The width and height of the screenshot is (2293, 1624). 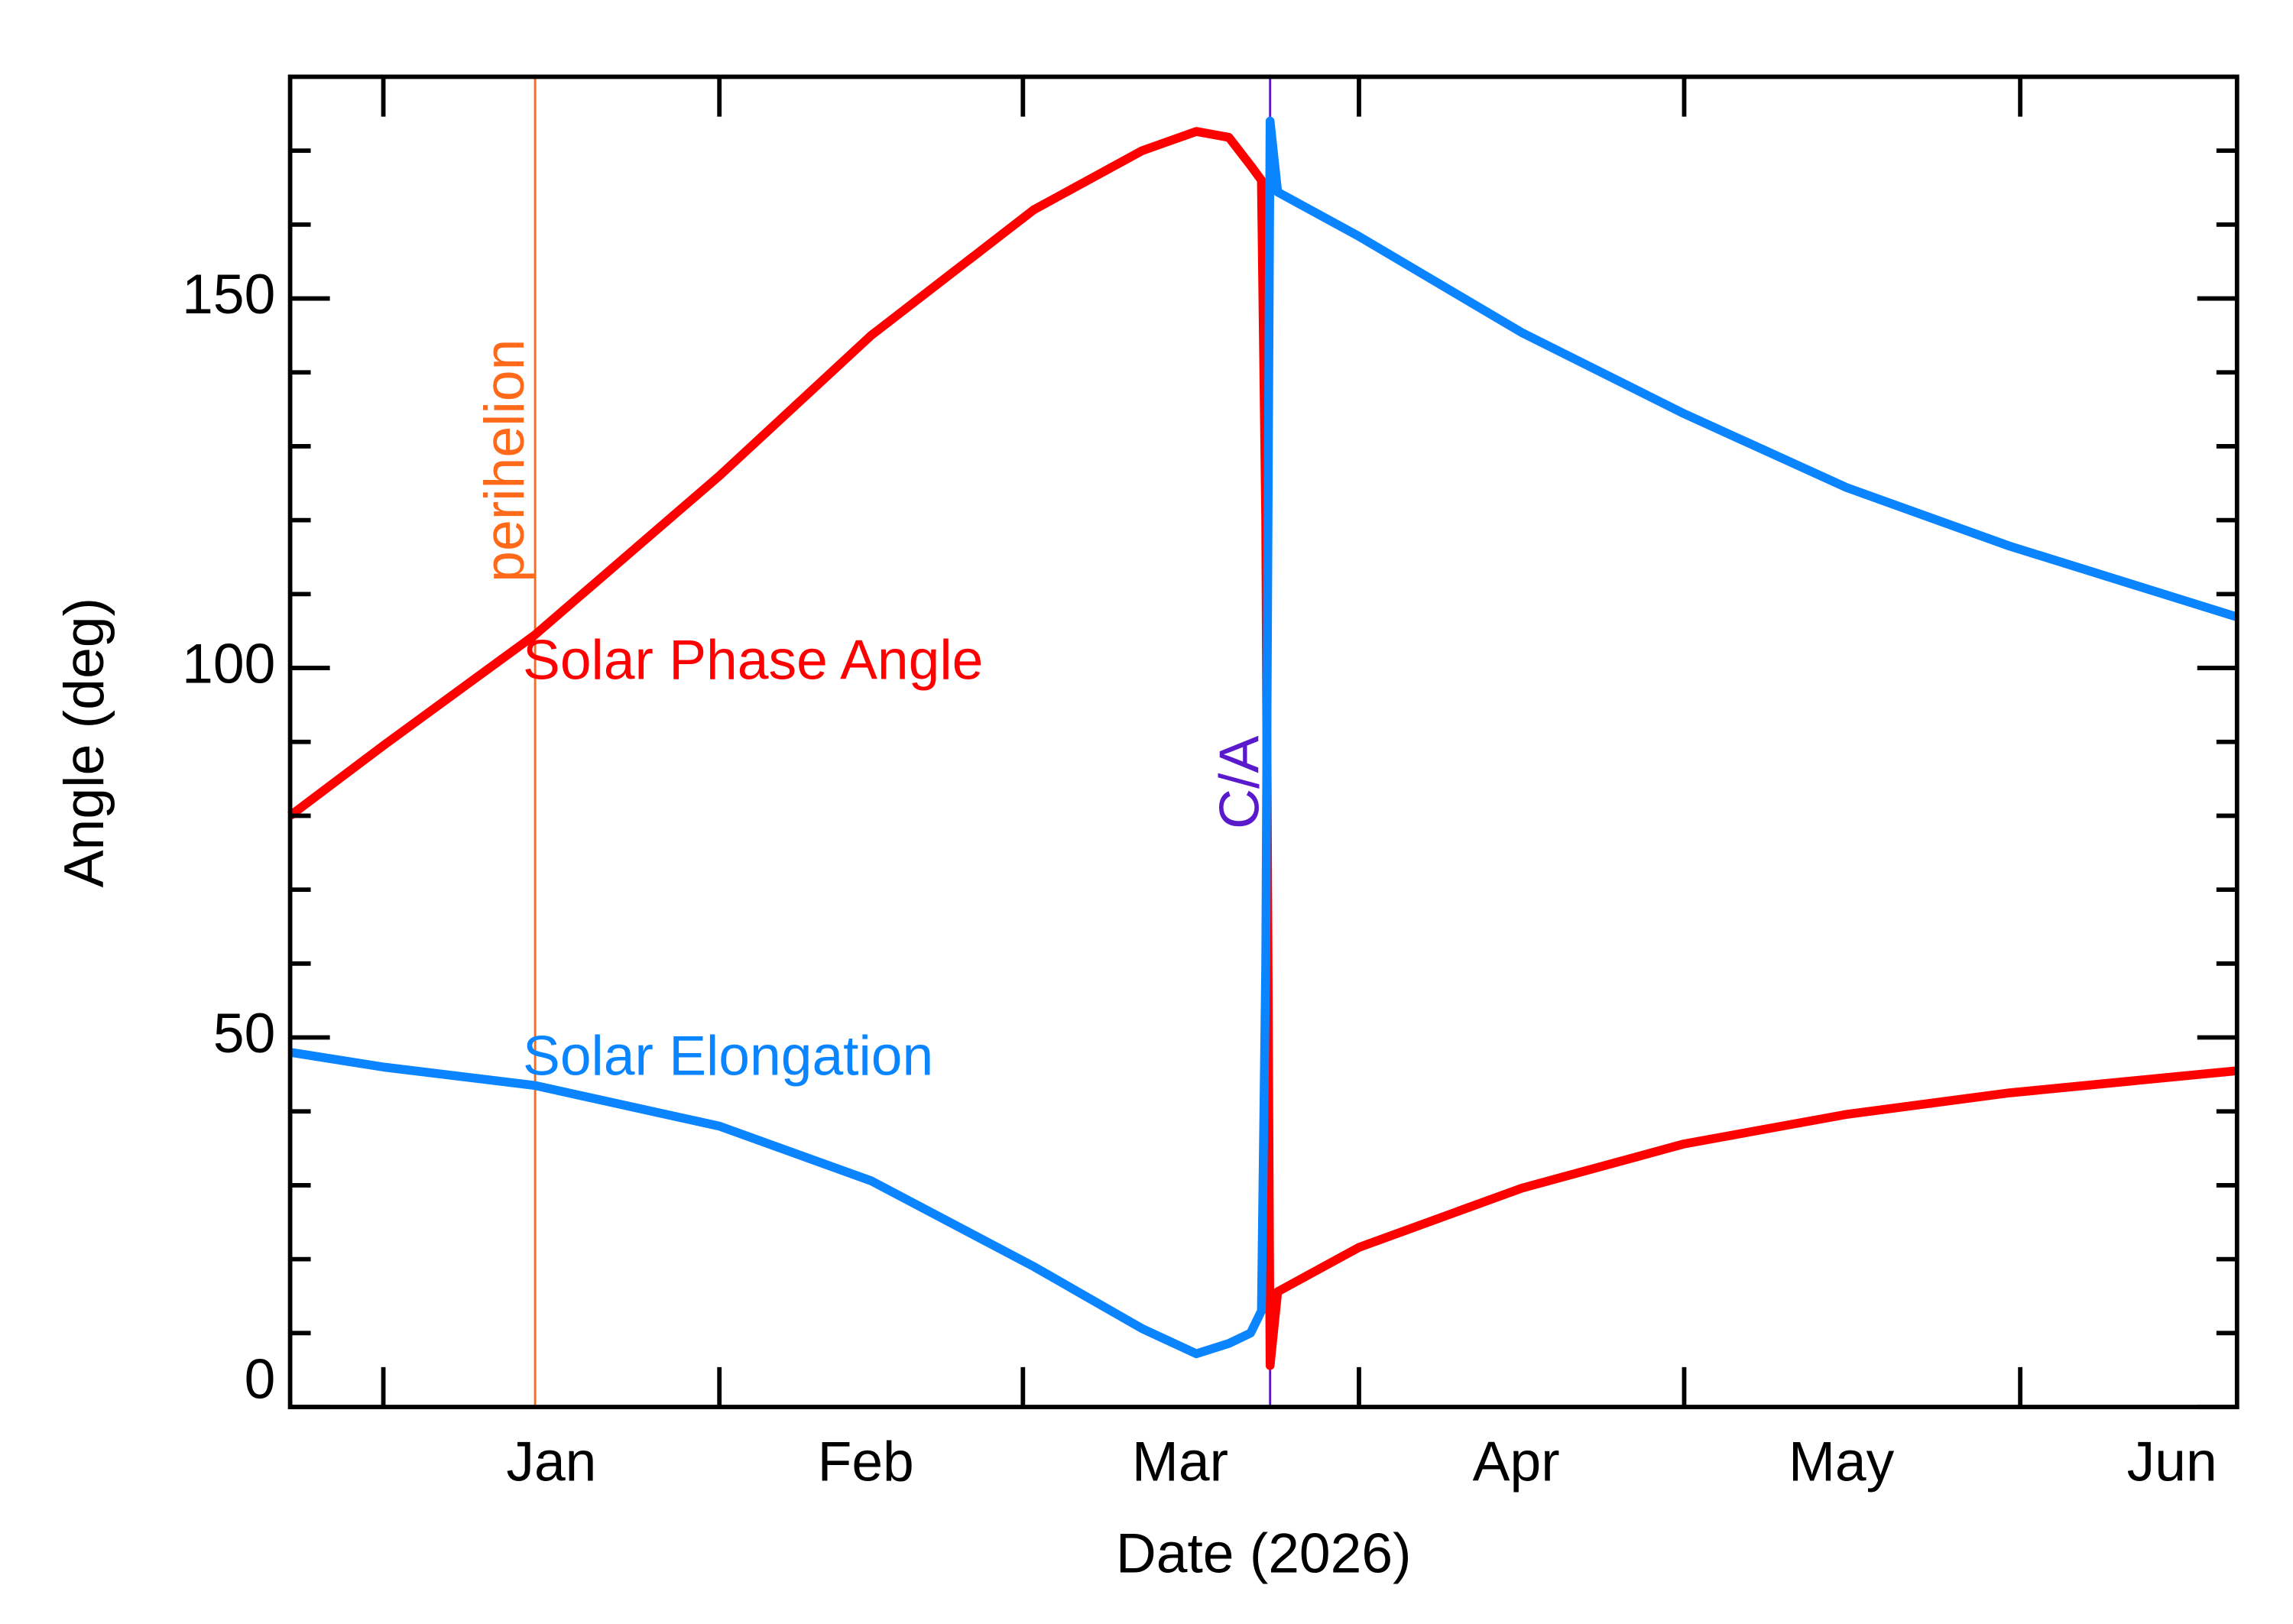 What do you see at coordinates (260, 1378) in the screenshot?
I see `y-tick-label: 0` at bounding box center [260, 1378].